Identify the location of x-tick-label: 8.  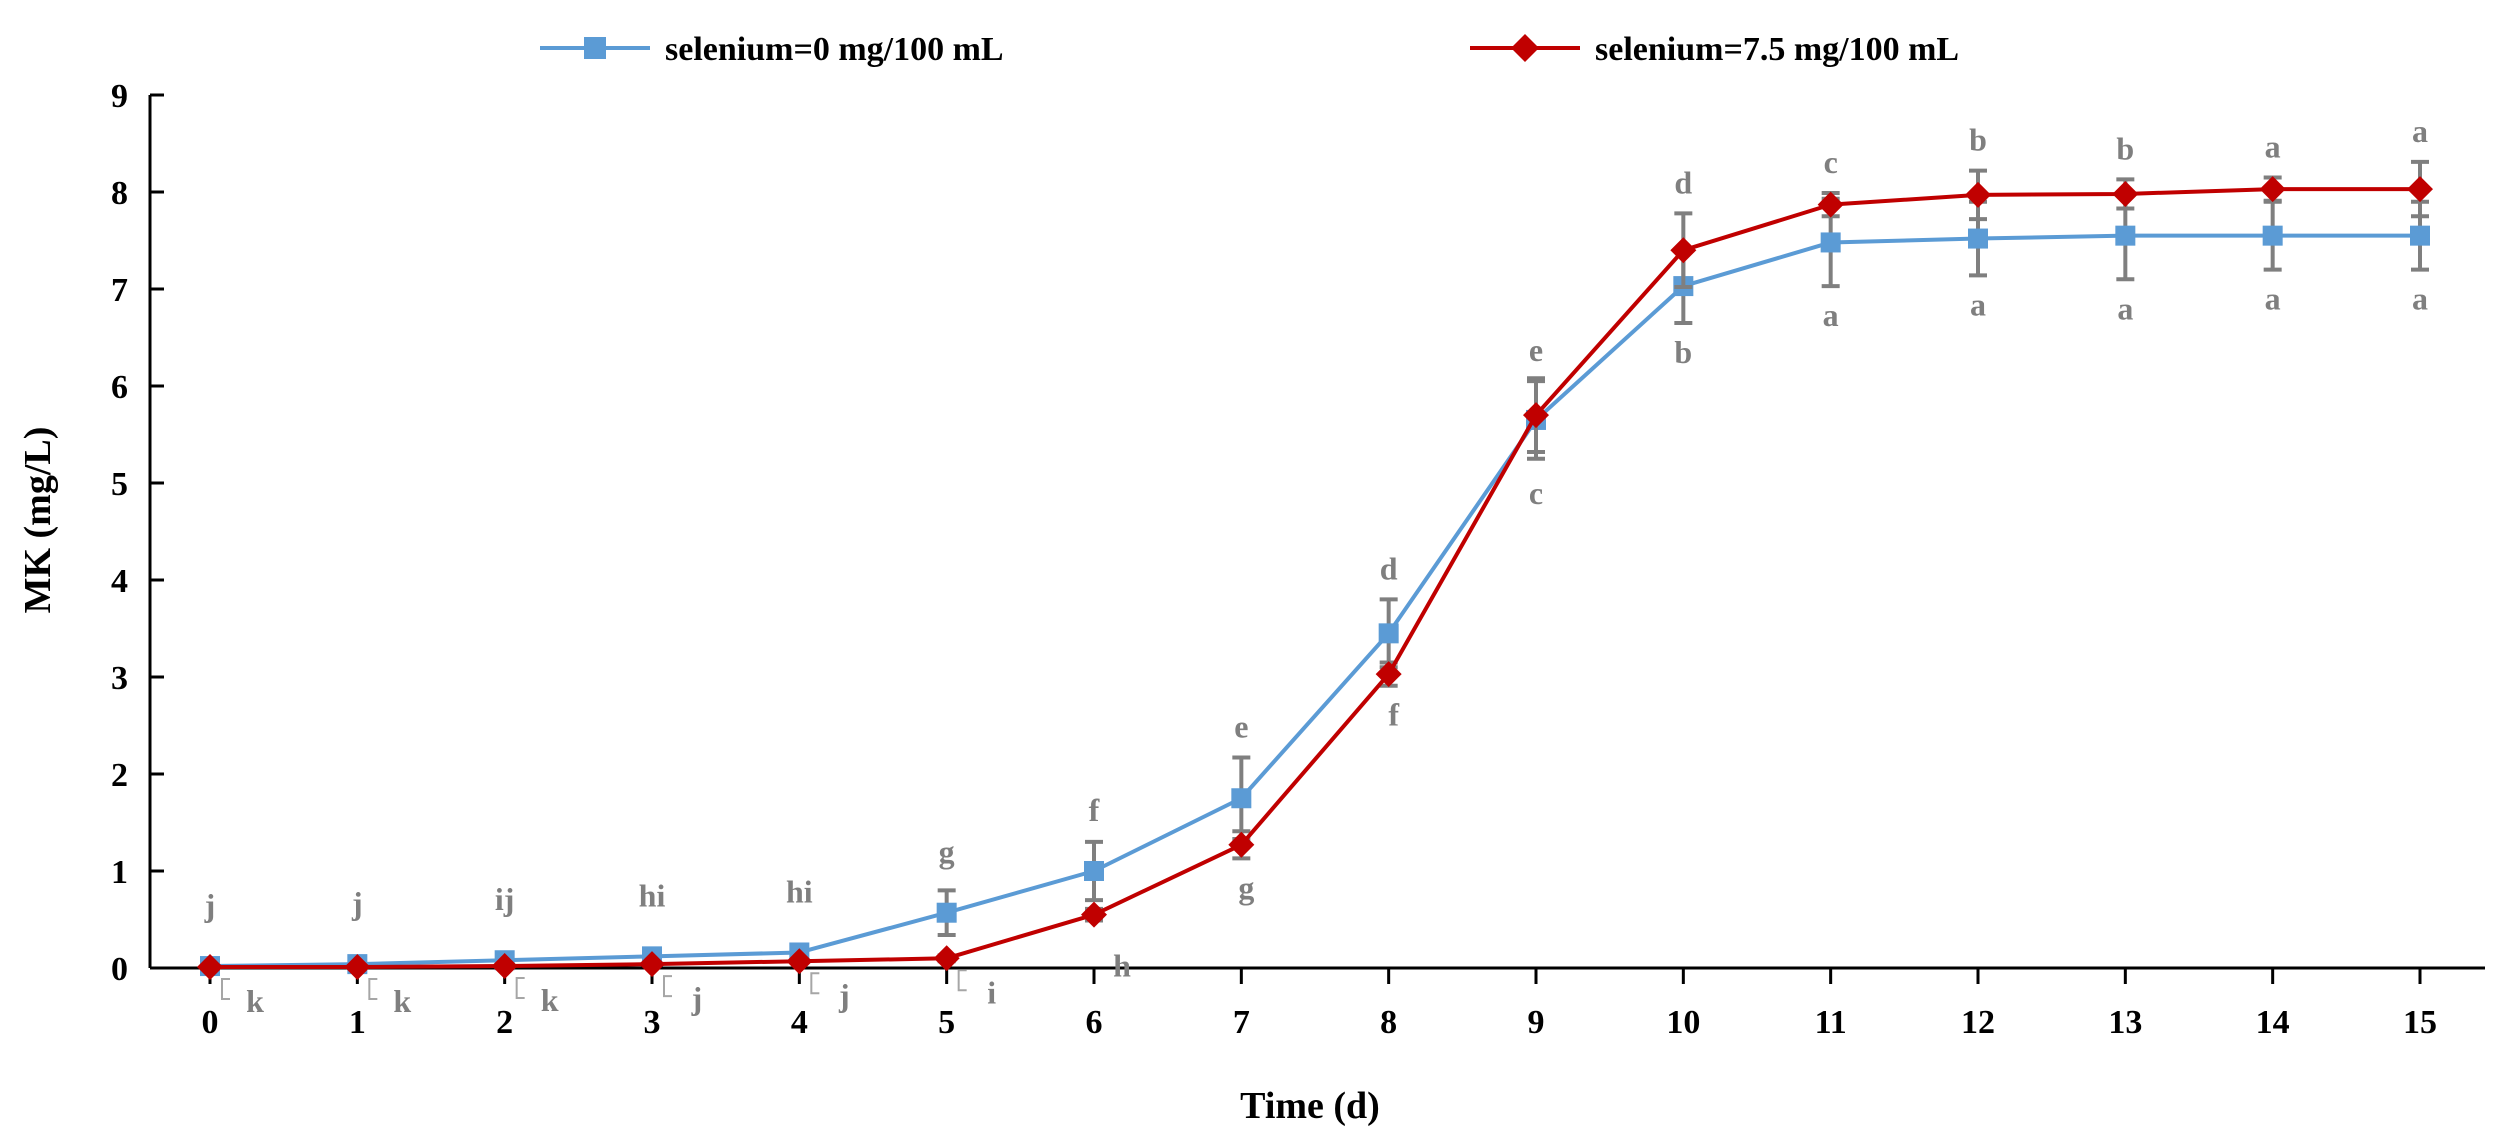
(1388, 1022).